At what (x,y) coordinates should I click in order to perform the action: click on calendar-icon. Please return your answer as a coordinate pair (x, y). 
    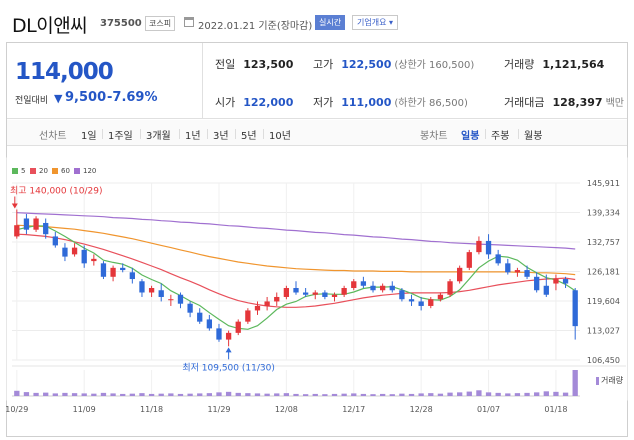
    Looking at the image, I should click on (189, 22).